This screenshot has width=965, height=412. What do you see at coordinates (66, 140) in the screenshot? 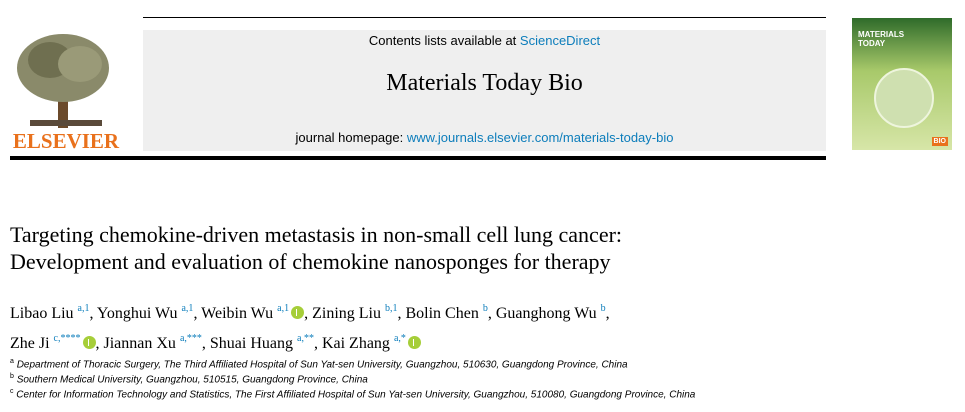
I see `publisher-name: ELSEVIER` at bounding box center [66, 140].